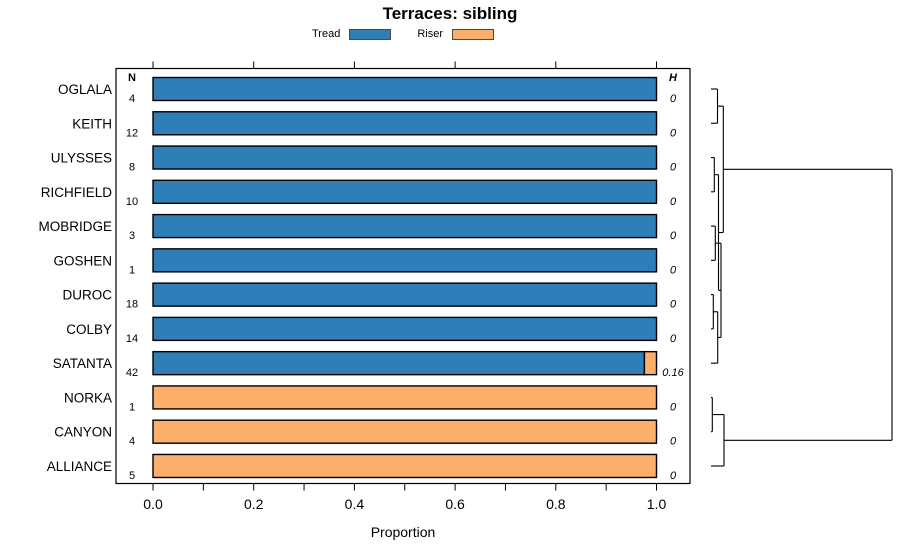 This screenshot has width=900, height=560. I want to click on n-value: 14, so click(132, 339).